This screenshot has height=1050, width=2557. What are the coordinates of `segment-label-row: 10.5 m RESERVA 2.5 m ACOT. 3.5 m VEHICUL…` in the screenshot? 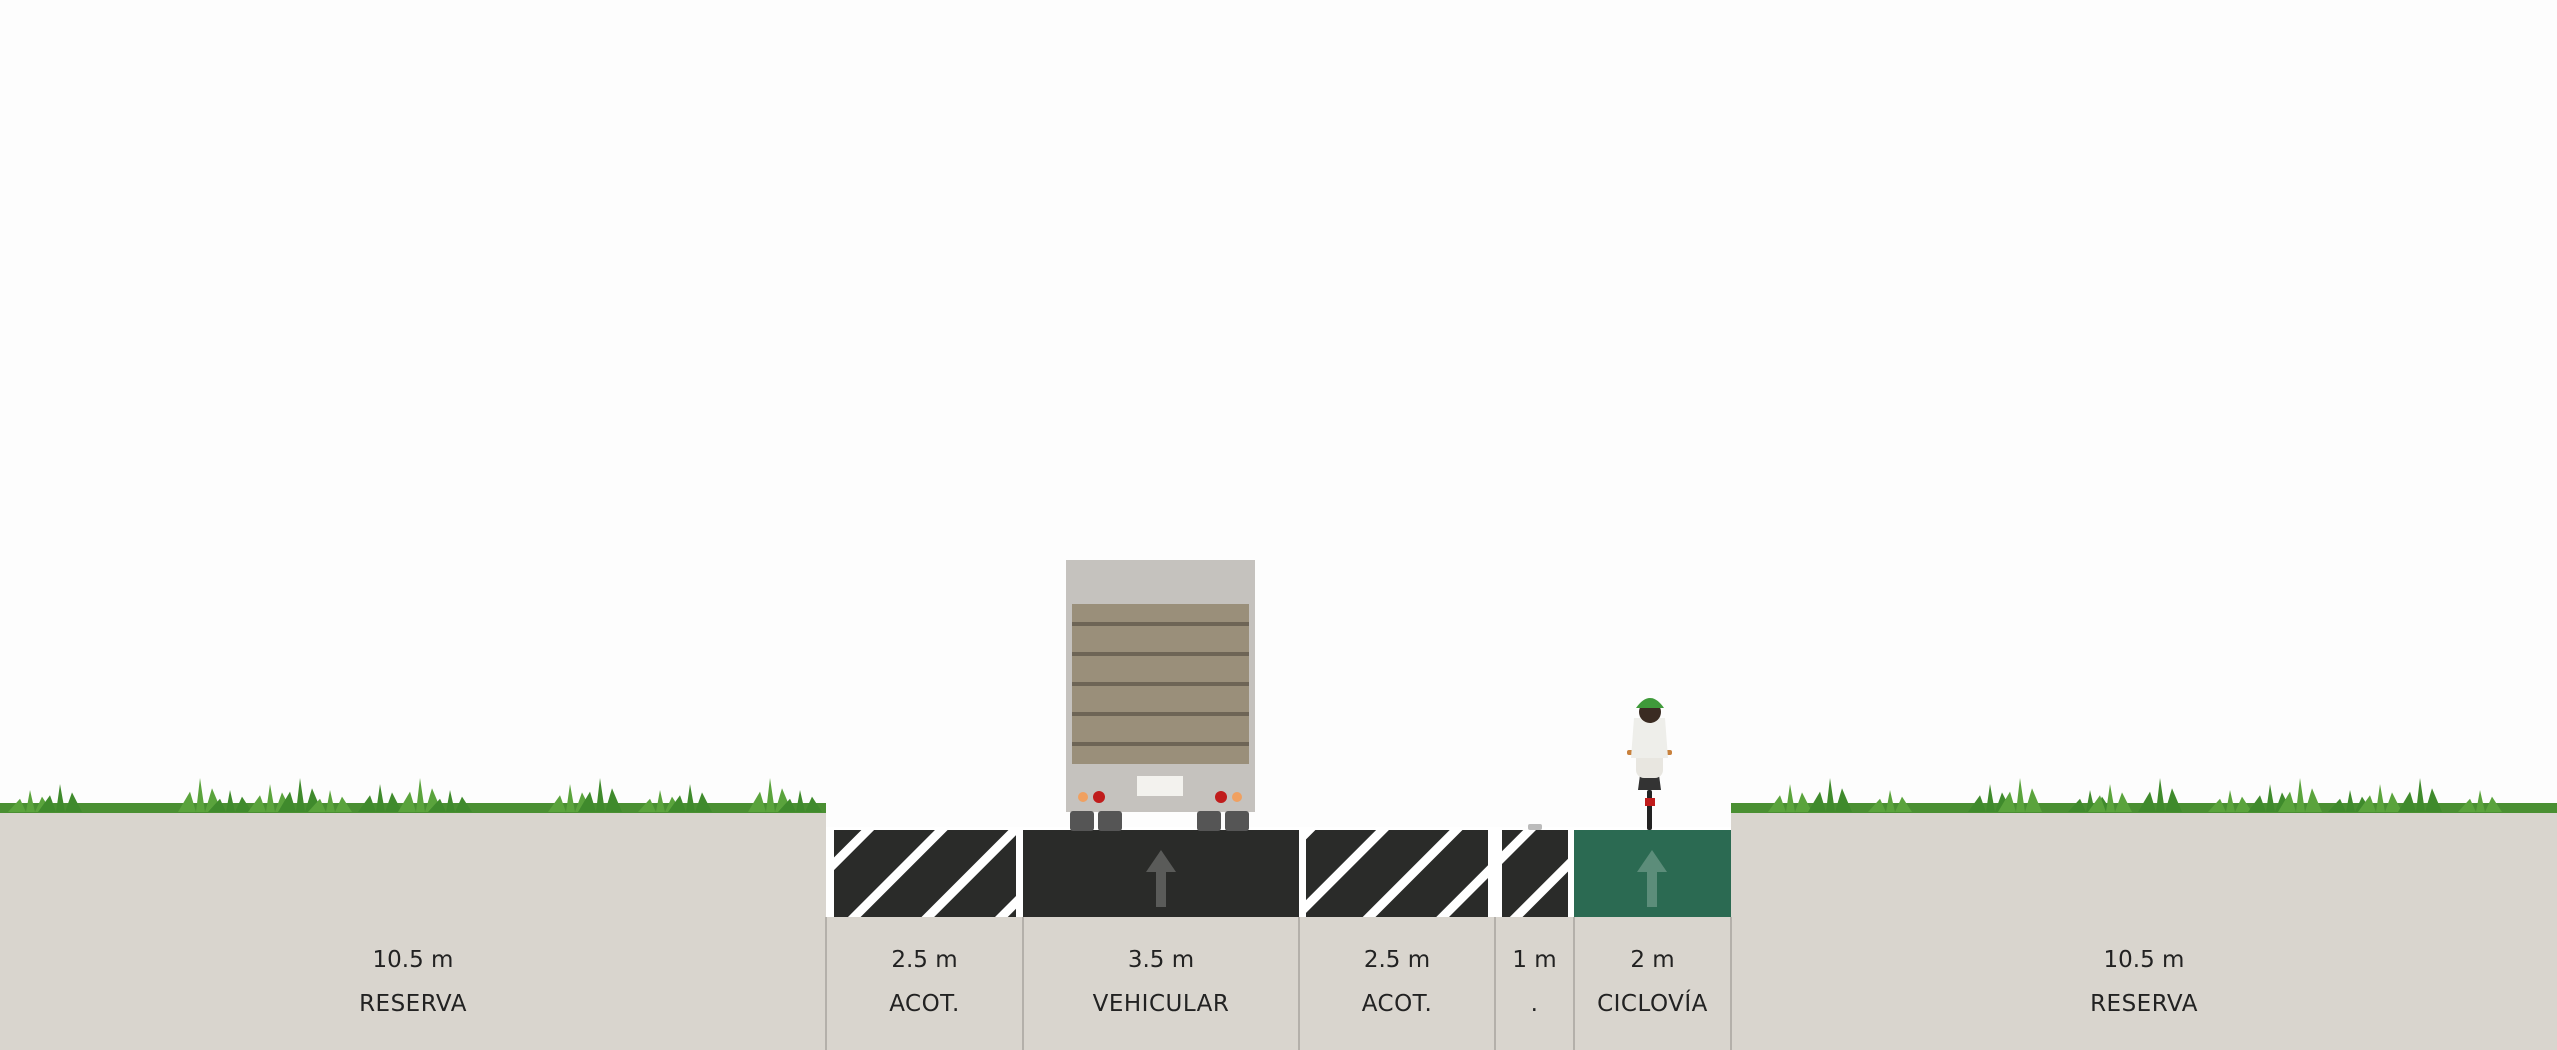 It's located at (1278, 983).